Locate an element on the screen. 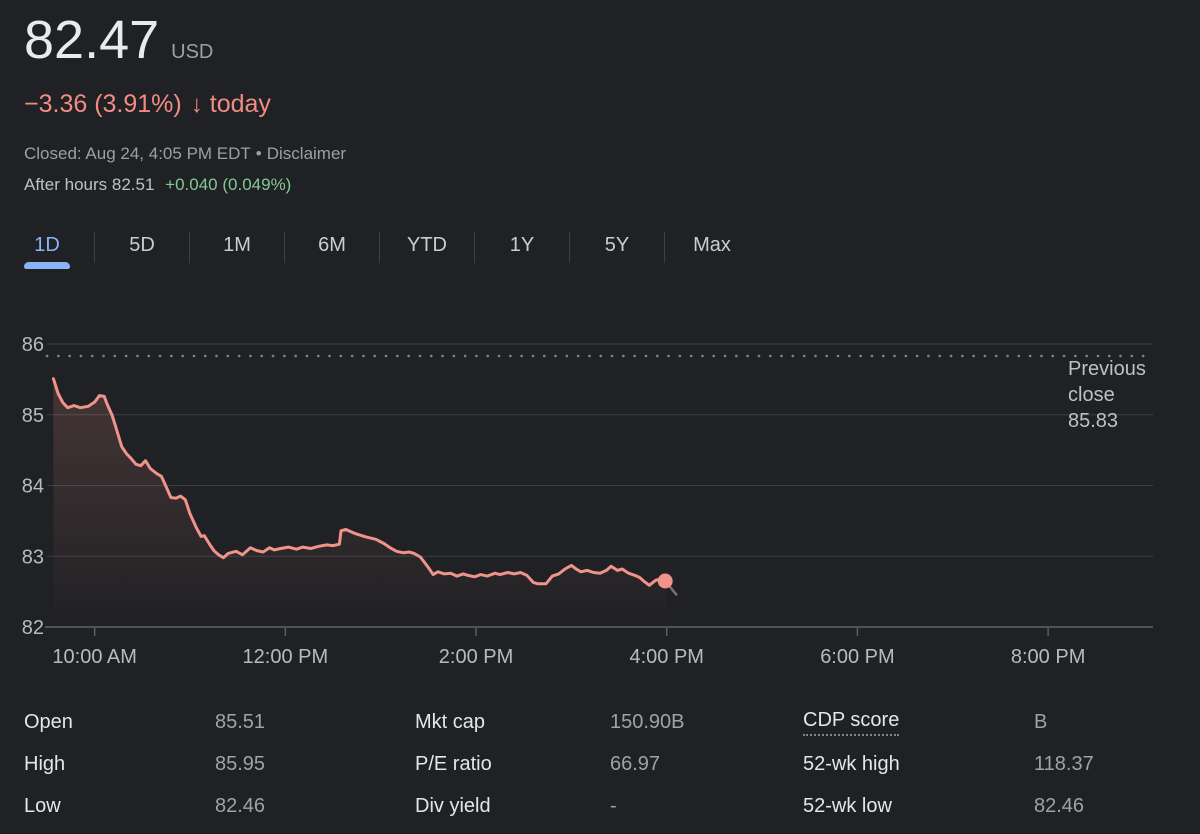 The width and height of the screenshot is (1200, 834). y-tick-label: 83 is located at coordinates (33, 557).